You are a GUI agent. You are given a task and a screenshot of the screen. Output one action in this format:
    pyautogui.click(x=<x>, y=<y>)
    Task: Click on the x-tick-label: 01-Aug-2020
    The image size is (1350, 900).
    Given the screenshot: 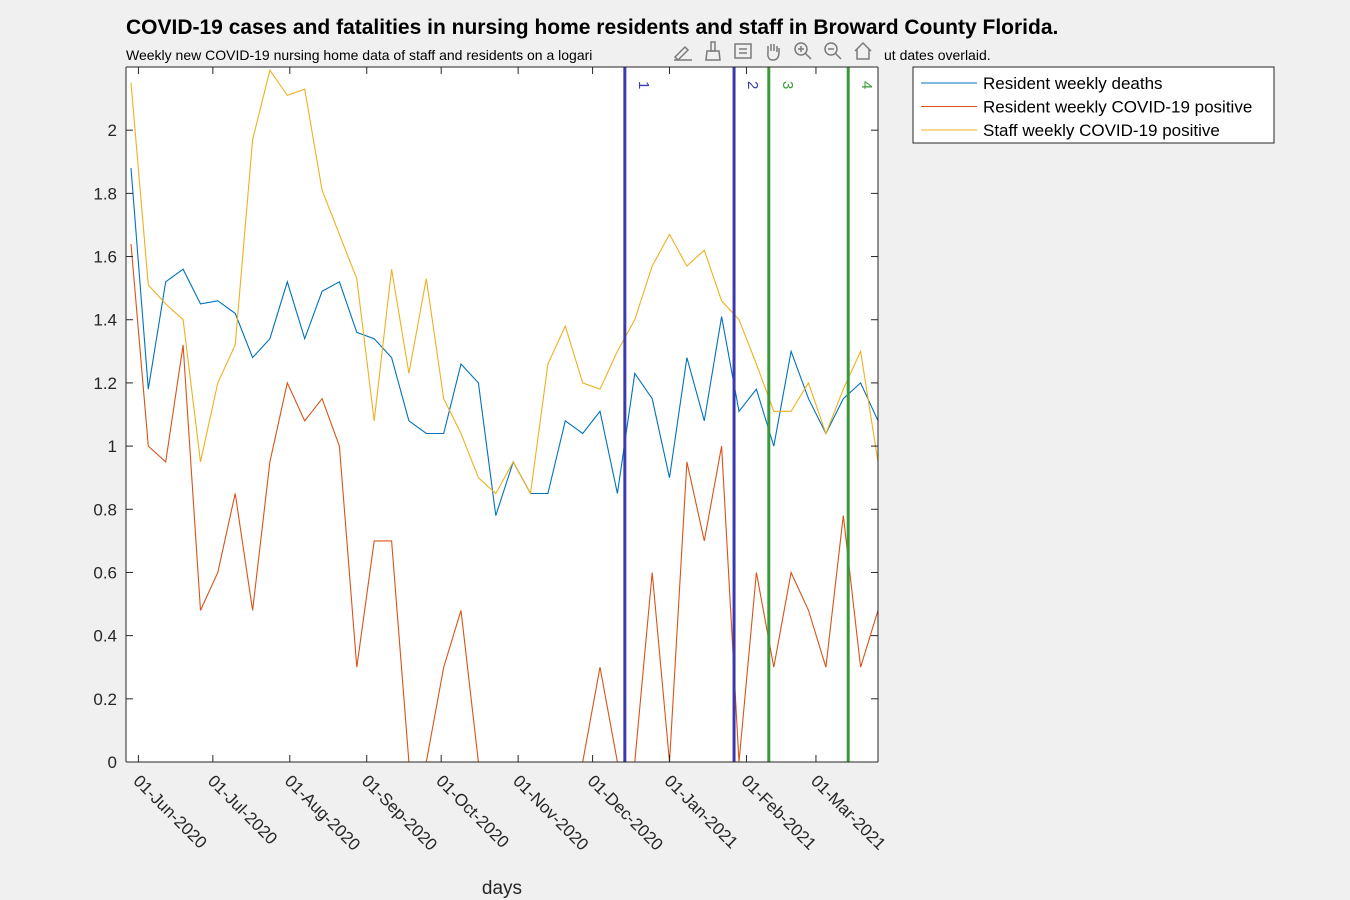 What is the action you would take?
    pyautogui.click(x=322, y=812)
    